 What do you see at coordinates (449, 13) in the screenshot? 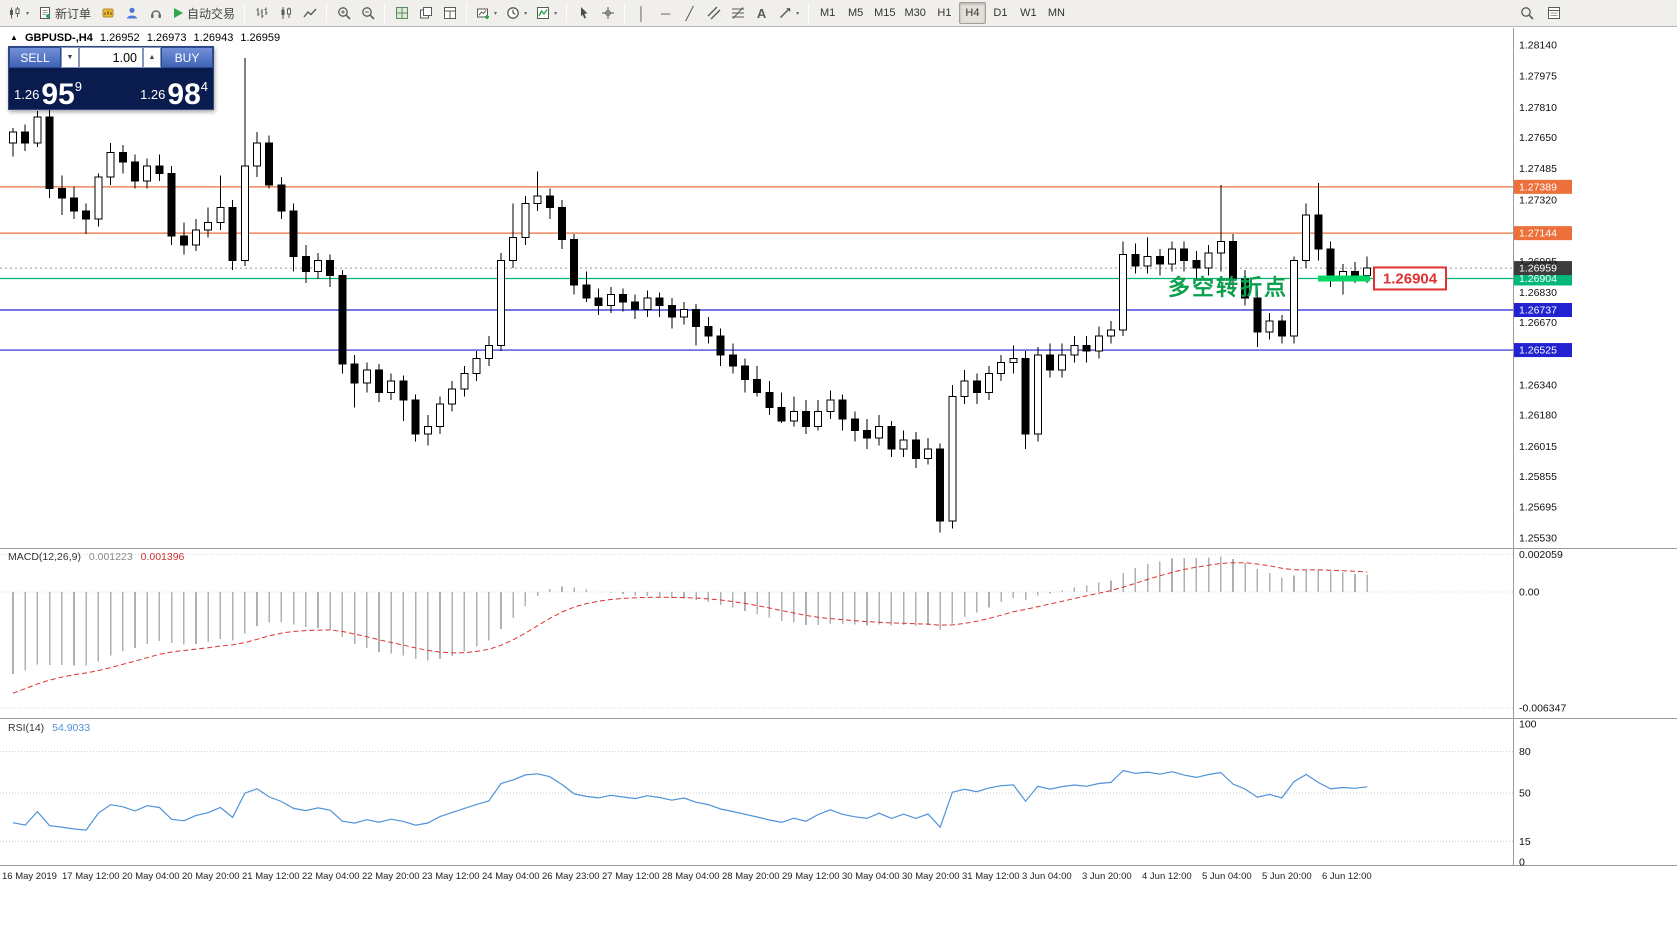
I see `arrange-windows-button` at bounding box center [449, 13].